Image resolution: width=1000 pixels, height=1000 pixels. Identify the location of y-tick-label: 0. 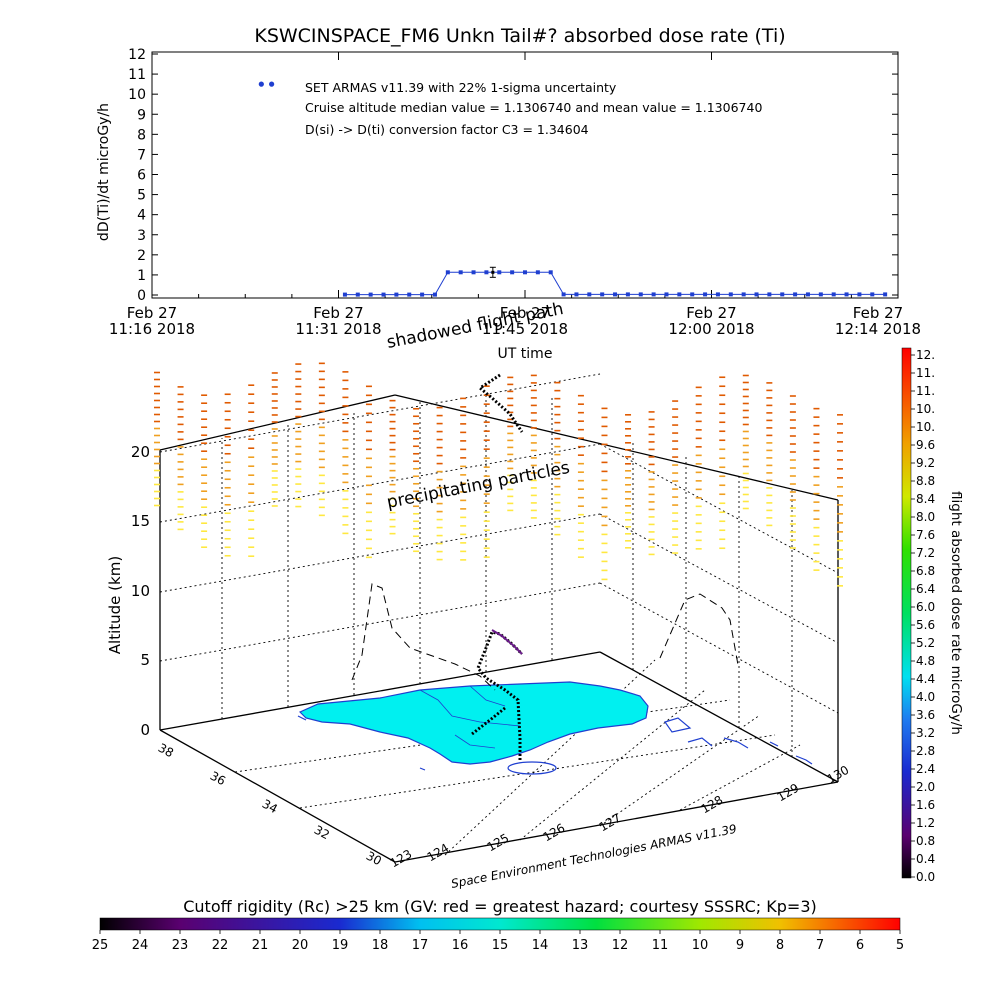
(141, 296).